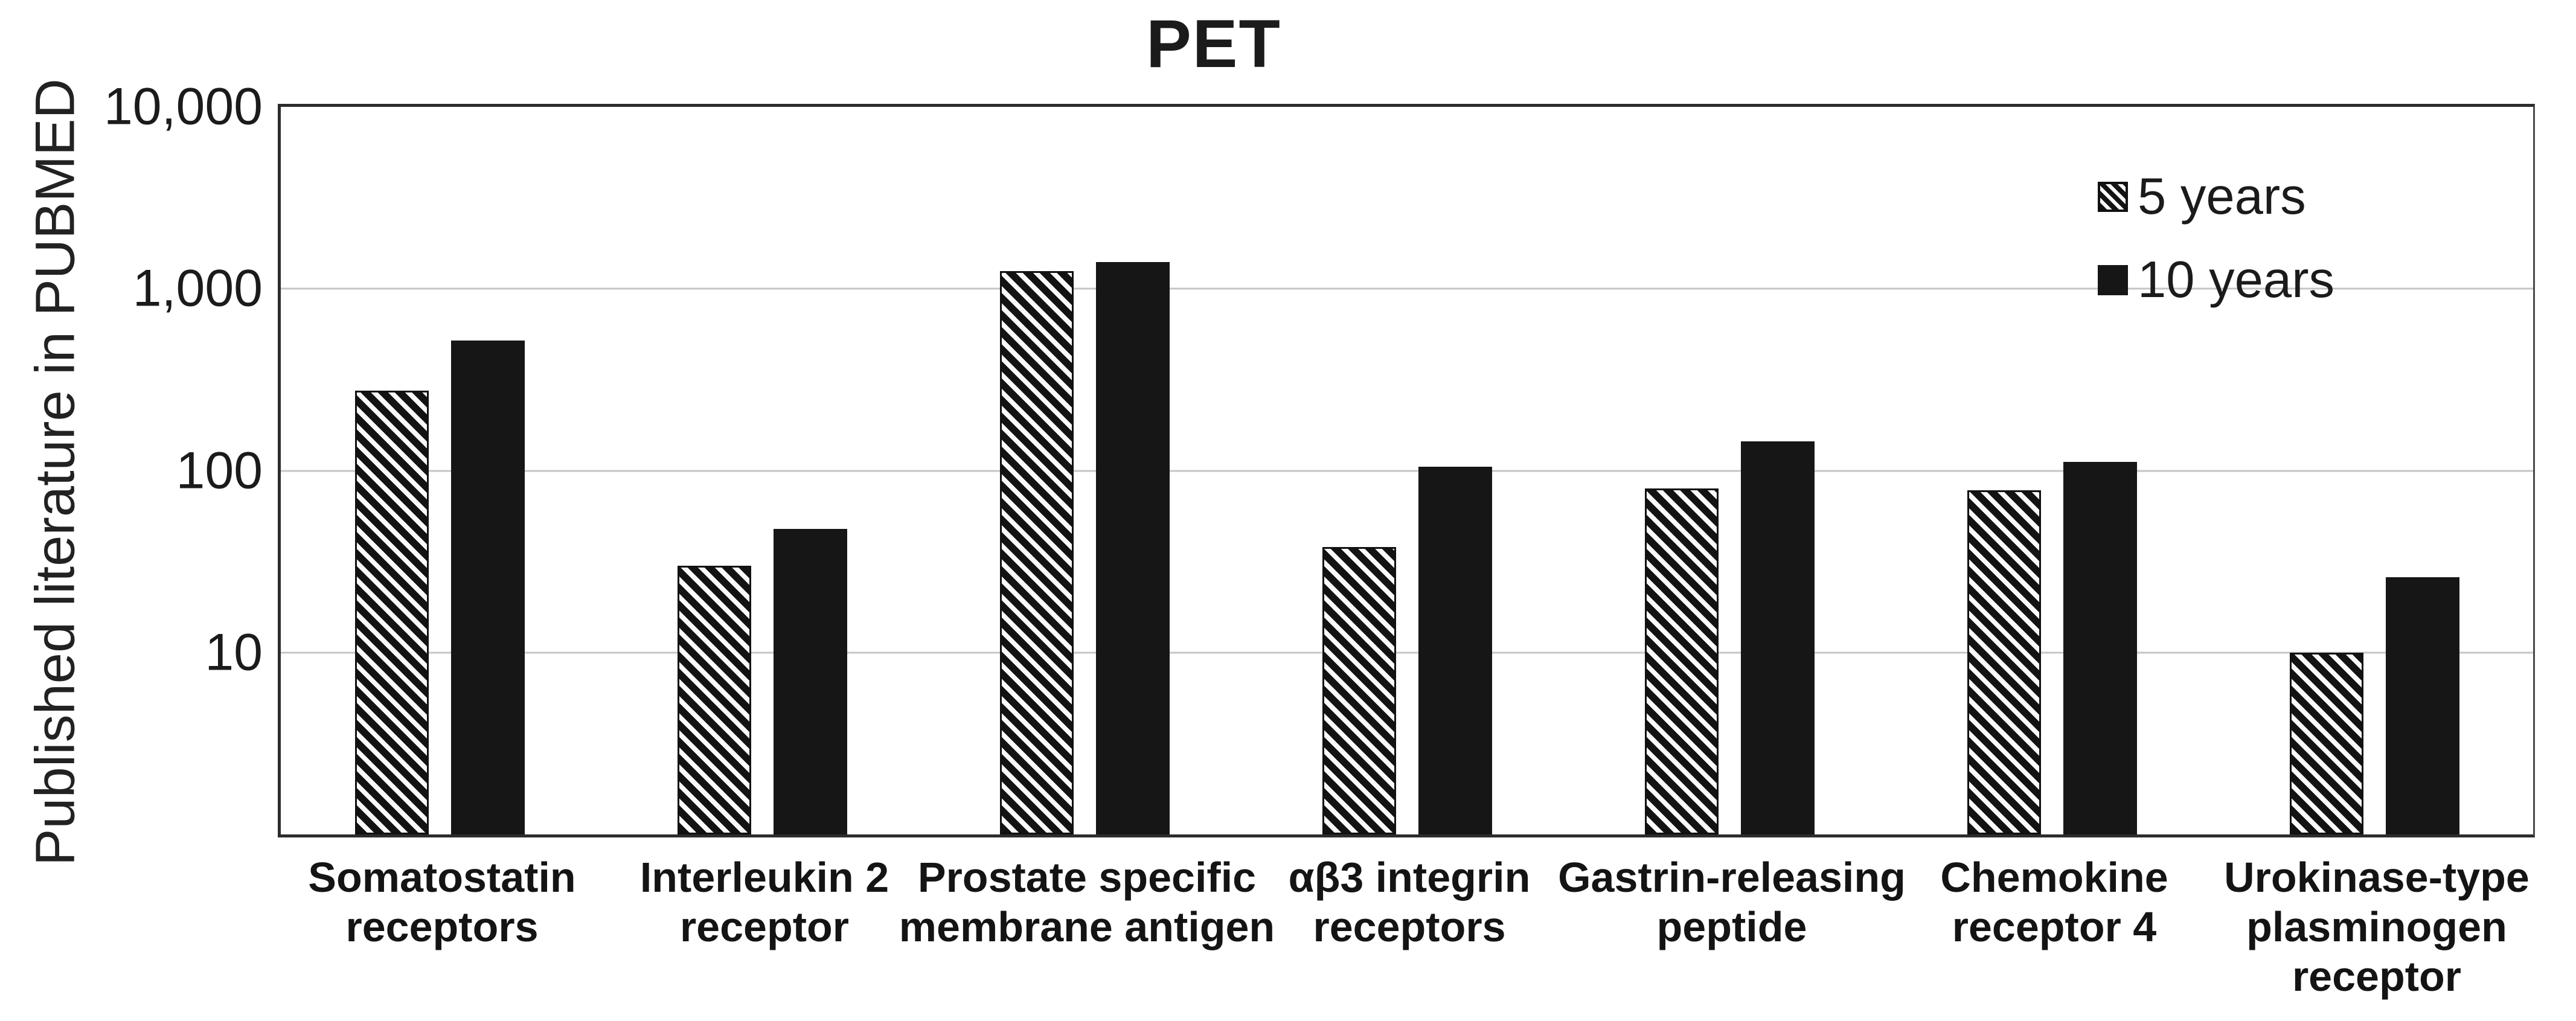 This screenshot has height=1021, width=2576. Describe the element at coordinates (810, 681) in the screenshot. I see `bar-10-years-cat2` at that location.